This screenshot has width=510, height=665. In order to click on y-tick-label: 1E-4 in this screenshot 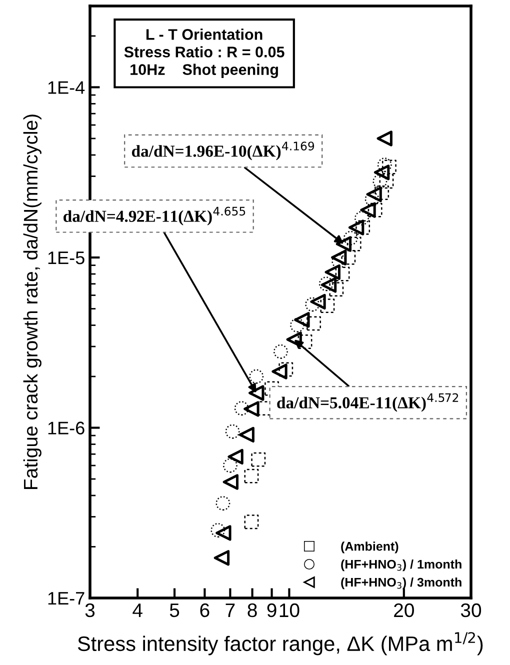, I will do `click(66, 87)`.